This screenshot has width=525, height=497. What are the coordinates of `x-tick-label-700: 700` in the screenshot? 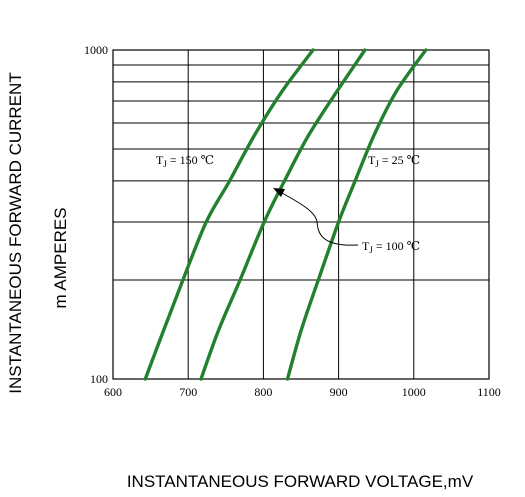 It's located at (188, 392).